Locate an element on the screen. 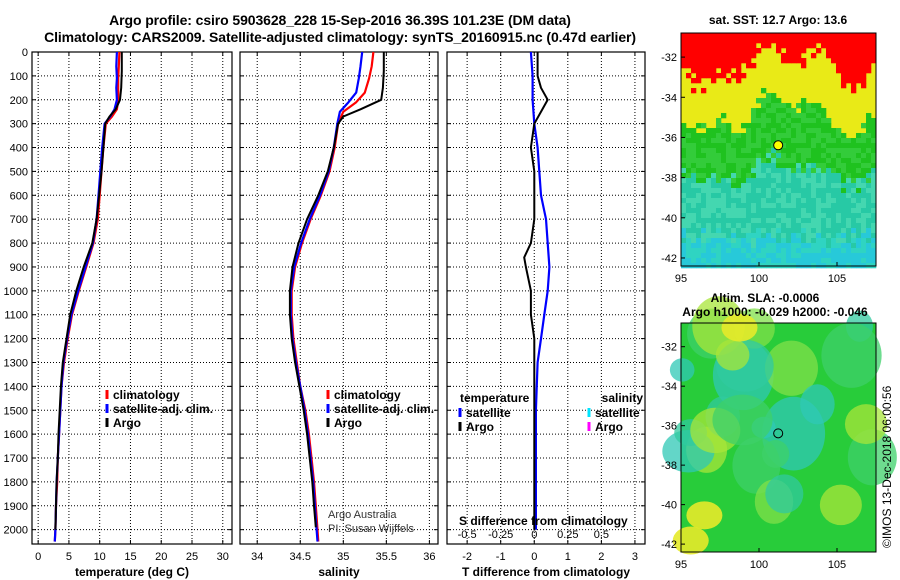  depth-tick-label: 2000 is located at coordinates (16, 531).